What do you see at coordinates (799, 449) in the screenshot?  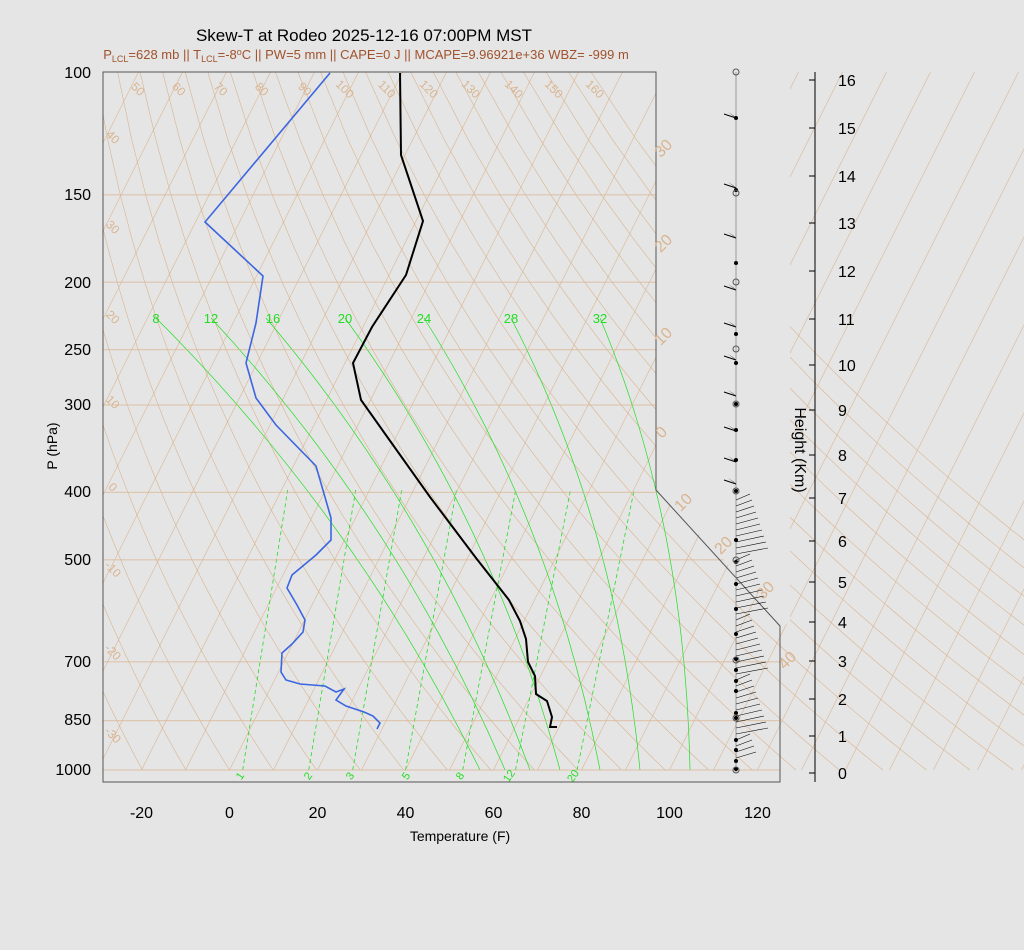 I see `height-axis-label: Height (Km)` at bounding box center [799, 449].